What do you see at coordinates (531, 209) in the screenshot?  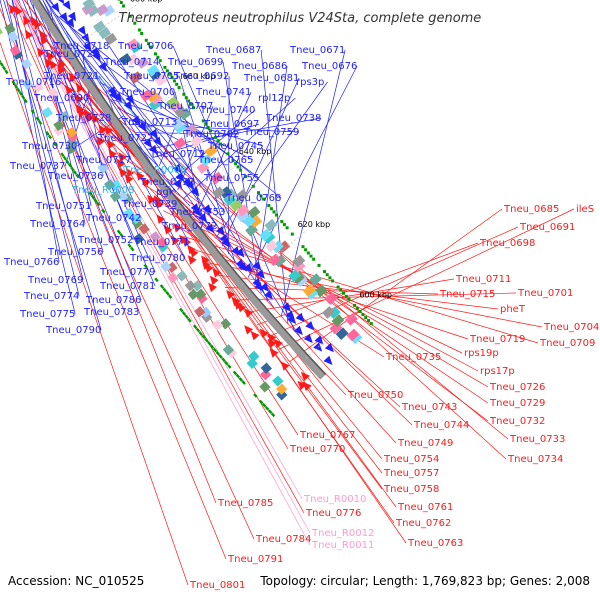 I see `reverse-gene-label: Tneu_0685` at bounding box center [531, 209].